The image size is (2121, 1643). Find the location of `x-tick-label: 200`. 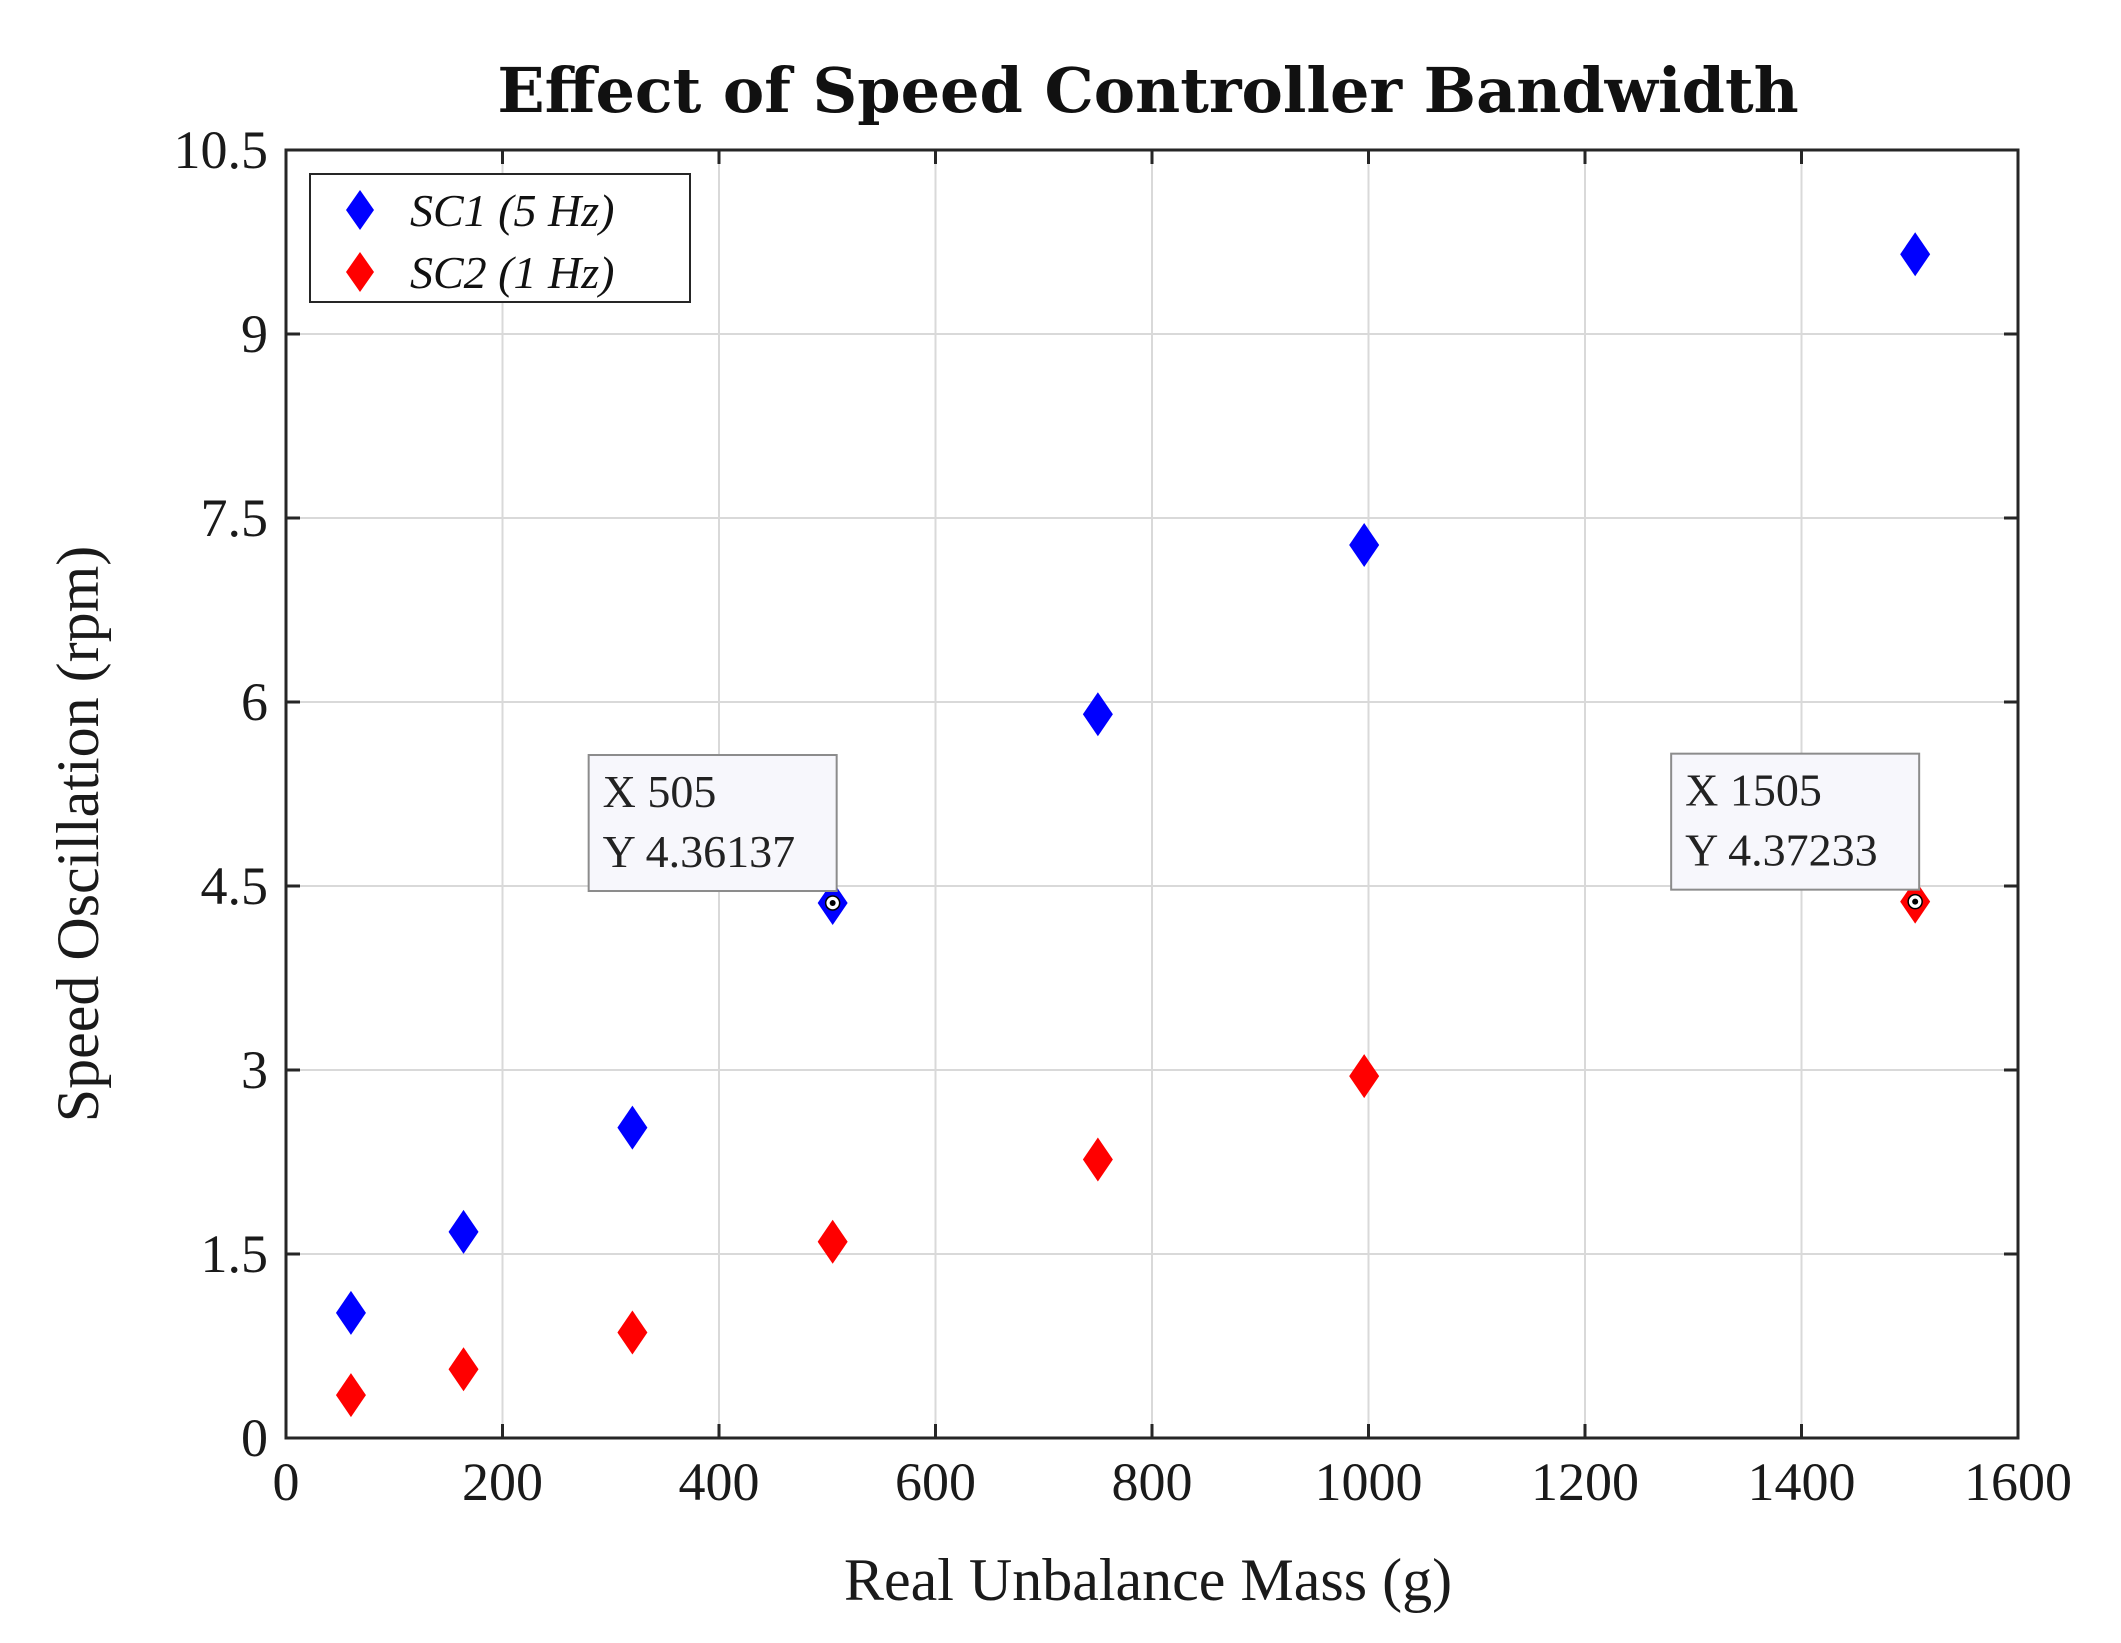

x-tick-label: 200 is located at coordinates (502, 1482).